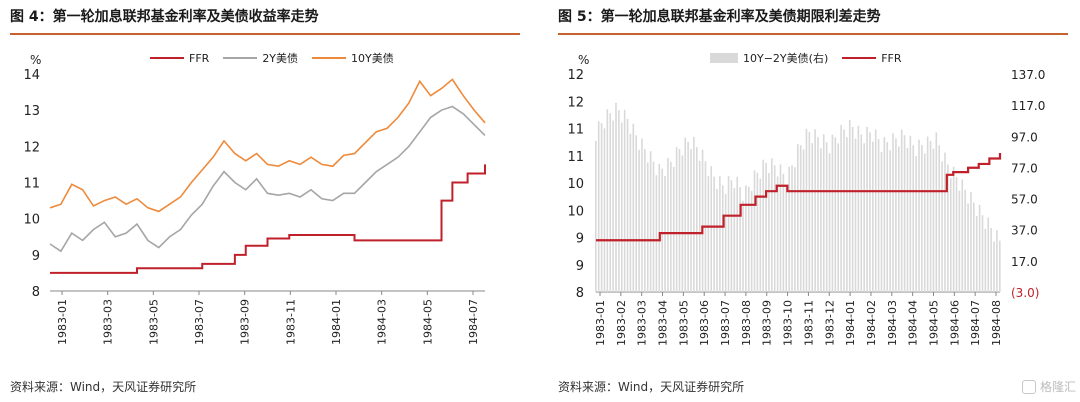  What do you see at coordinates (788, 323) in the screenshot?
I see `x-tick-label: 1983-10` at bounding box center [788, 323].